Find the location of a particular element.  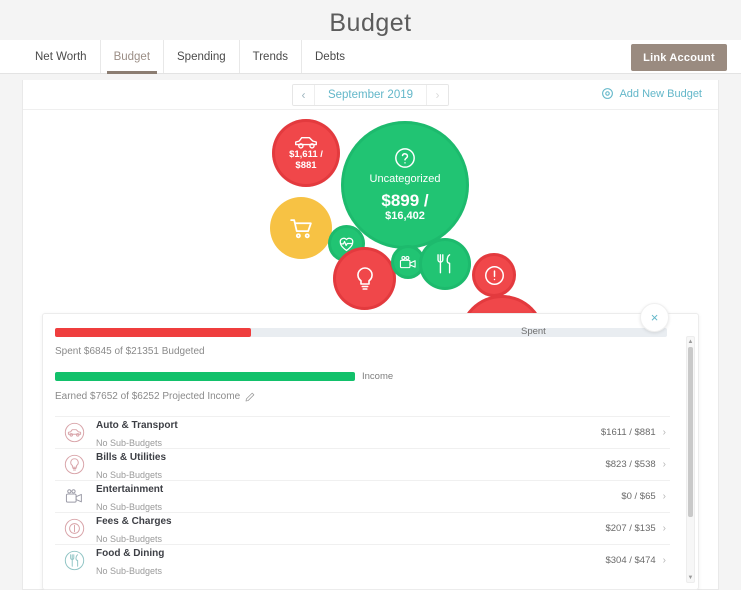

tab-label: Spending is located at coordinates (201, 56).